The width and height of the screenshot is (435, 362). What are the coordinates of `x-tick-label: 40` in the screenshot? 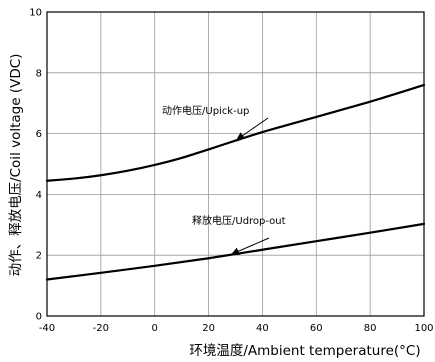 It's located at (262, 328).